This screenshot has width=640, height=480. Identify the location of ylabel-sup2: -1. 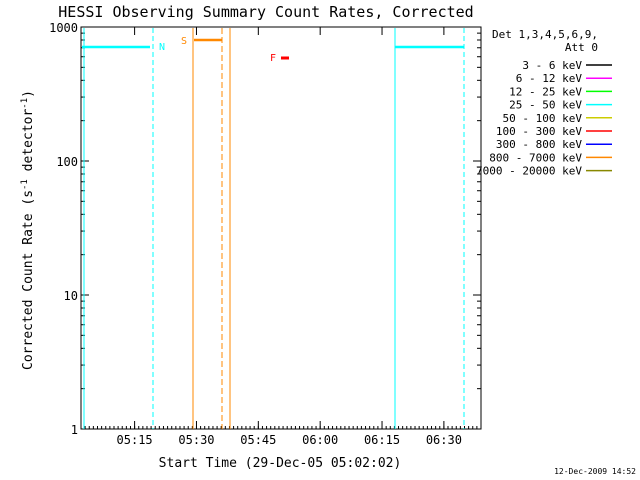
(25, 103).